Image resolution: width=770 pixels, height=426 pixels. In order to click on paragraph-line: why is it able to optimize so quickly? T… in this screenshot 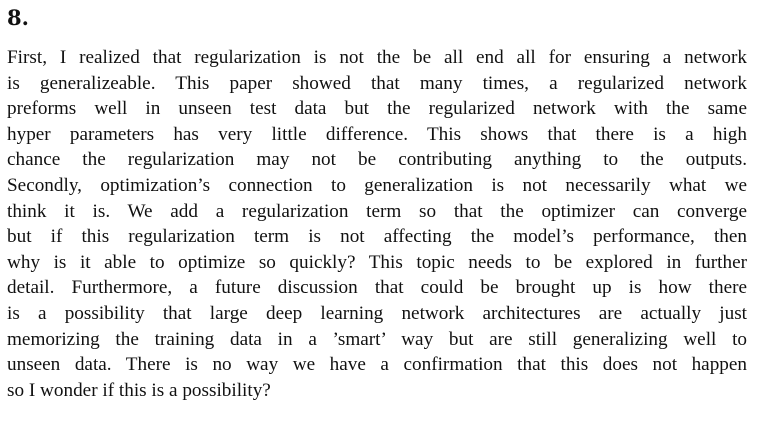, I will do `click(377, 262)`.